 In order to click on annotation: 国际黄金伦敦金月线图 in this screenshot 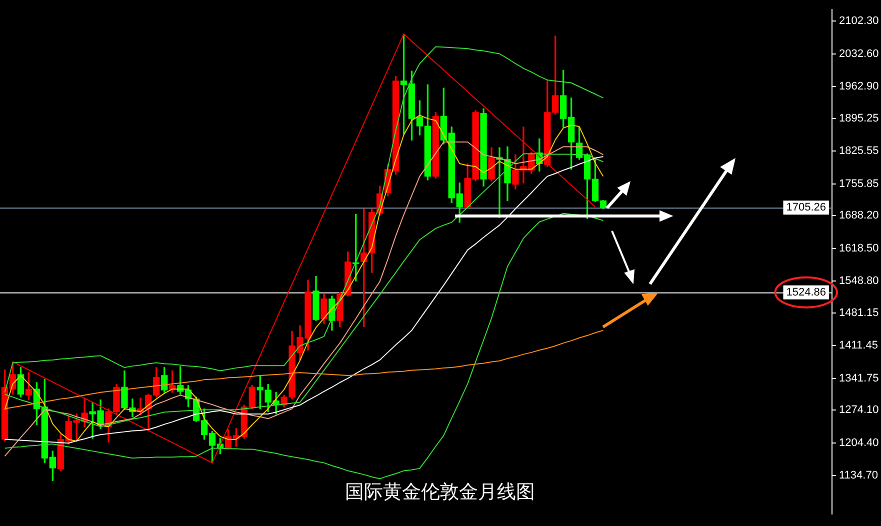, I will do `click(440, 491)`.